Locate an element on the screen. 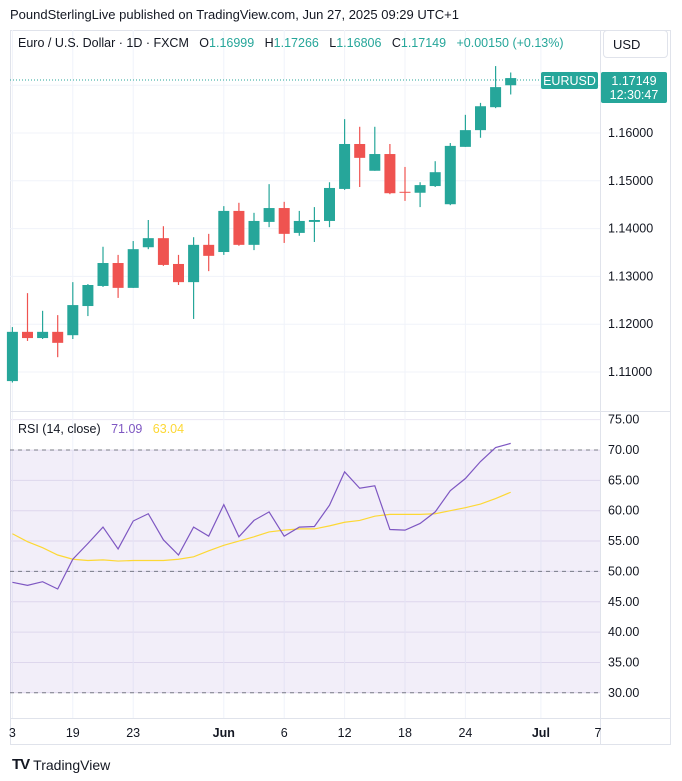 This screenshot has height=781, width=682. price-tick-label: 1.13000 is located at coordinates (630, 276).